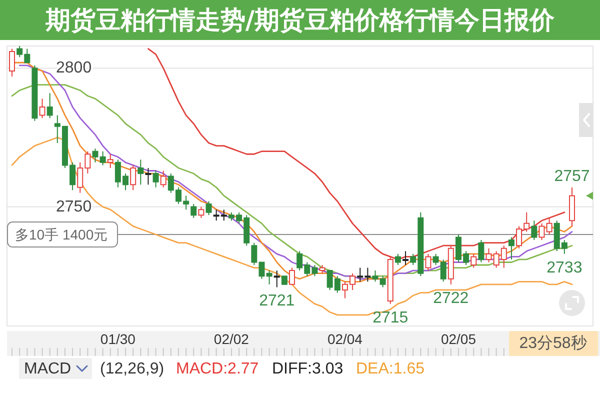  I want to click on text: DEA:1.65, so click(390, 369).